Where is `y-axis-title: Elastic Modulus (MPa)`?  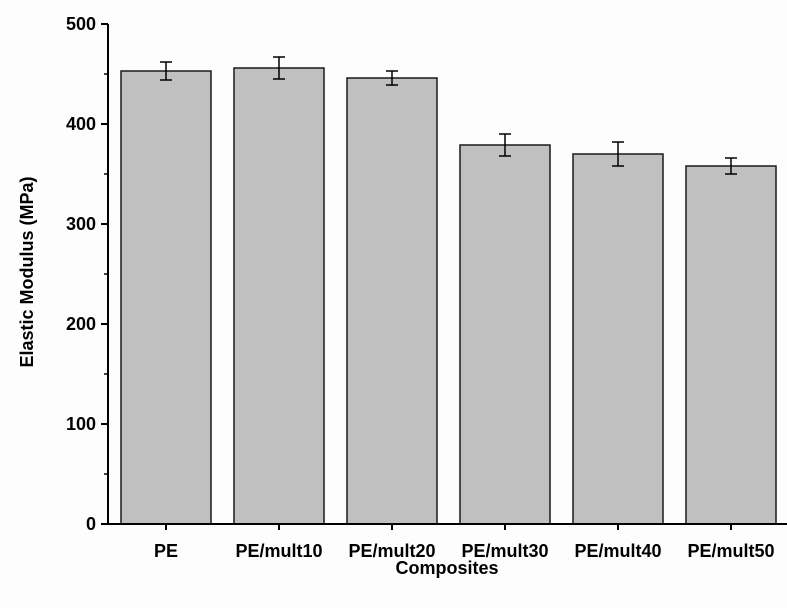 y-axis-title: Elastic Modulus (MPa) is located at coordinates (27, 271).